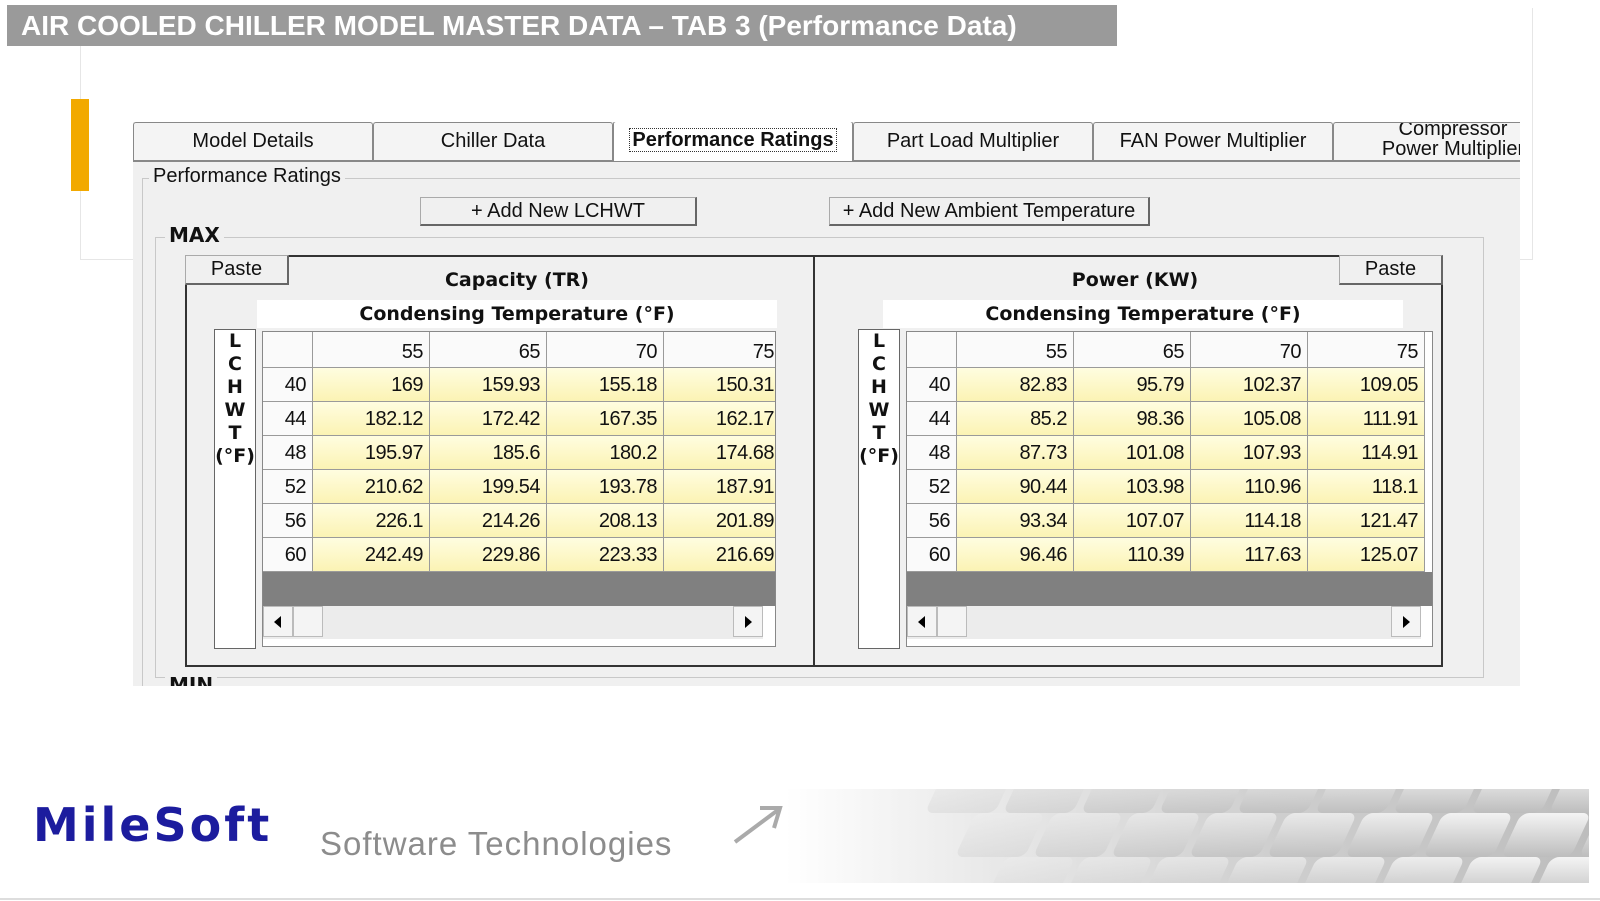  Describe the element at coordinates (1213, 141) in the screenshot. I see `tab: FAN Power Multiplier` at that location.